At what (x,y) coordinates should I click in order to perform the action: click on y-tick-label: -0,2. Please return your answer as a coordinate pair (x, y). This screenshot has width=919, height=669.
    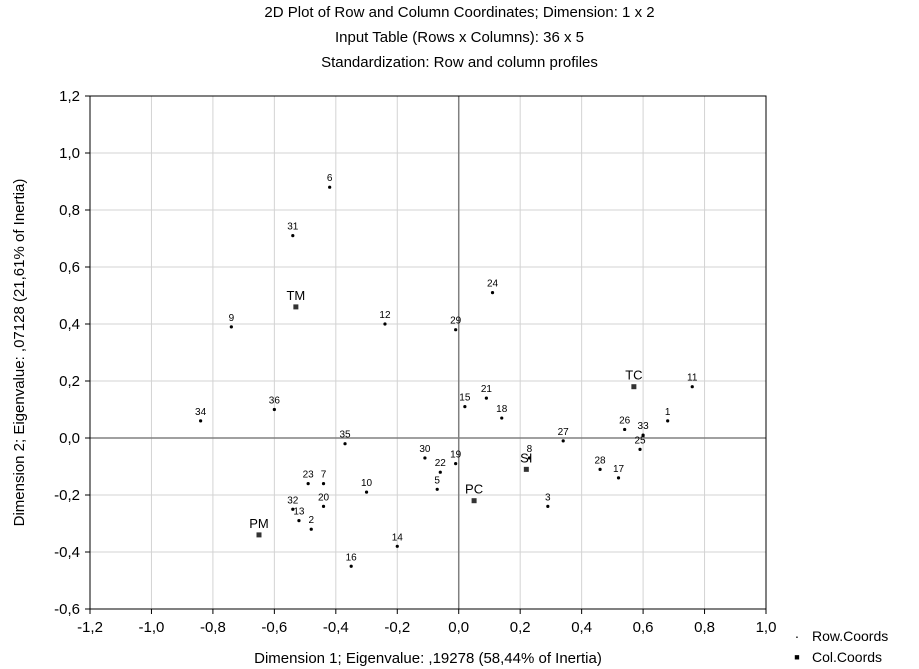
    Looking at the image, I should click on (67, 495).